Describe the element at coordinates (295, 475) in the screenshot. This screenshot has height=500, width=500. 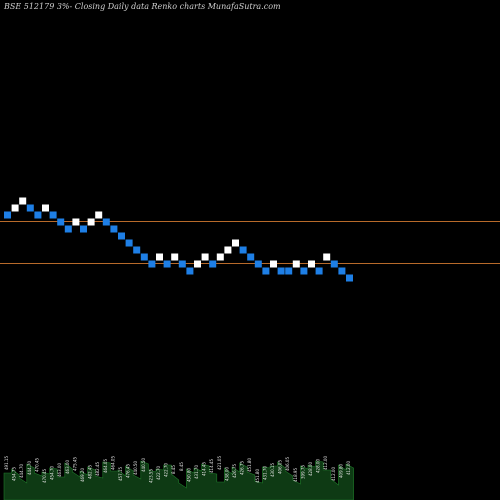
I see `volume-label: 418.95` at that location.